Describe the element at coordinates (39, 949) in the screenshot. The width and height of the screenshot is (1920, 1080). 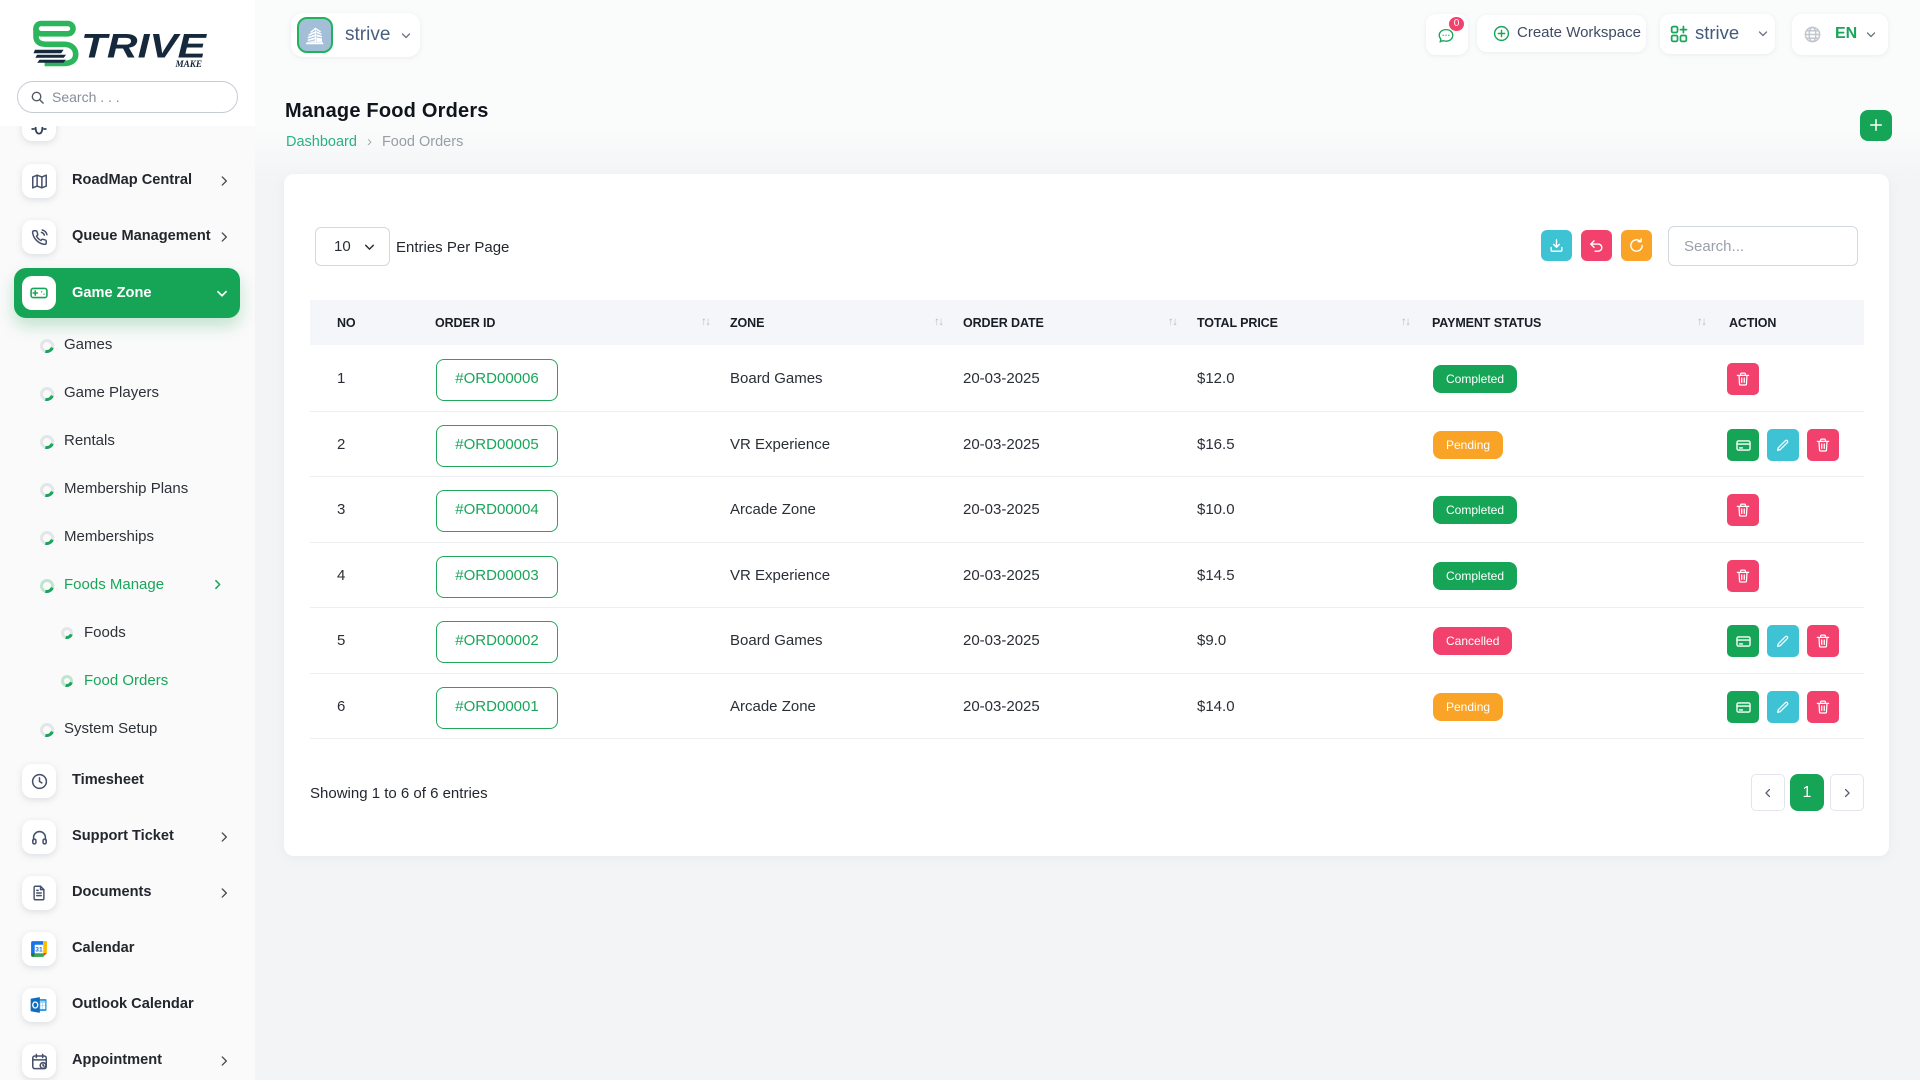
I see `svg-text: 31` at that location.